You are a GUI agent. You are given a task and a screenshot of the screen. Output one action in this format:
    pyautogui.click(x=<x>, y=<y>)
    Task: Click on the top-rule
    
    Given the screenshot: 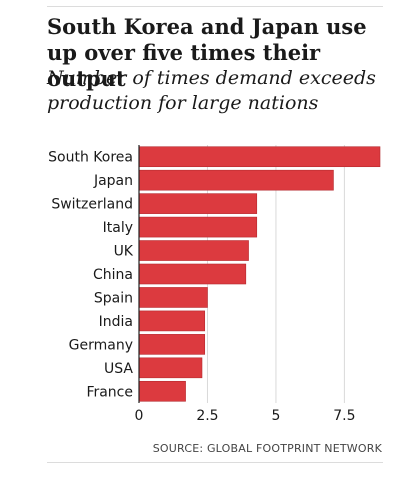 What is the action you would take?
    pyautogui.click(x=215, y=6)
    